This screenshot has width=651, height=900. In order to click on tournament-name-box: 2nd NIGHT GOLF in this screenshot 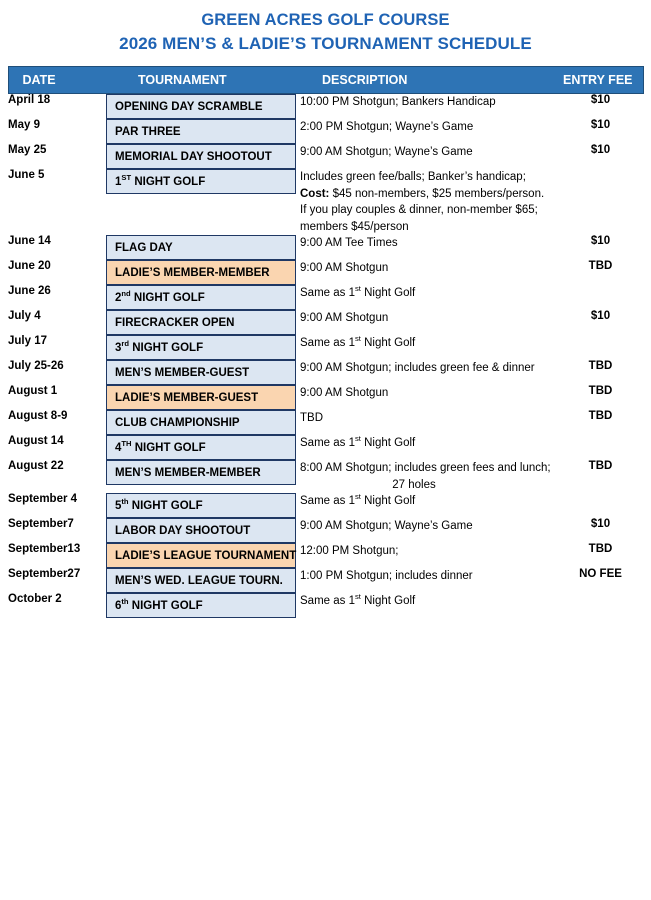, I will do `click(201, 297)`.